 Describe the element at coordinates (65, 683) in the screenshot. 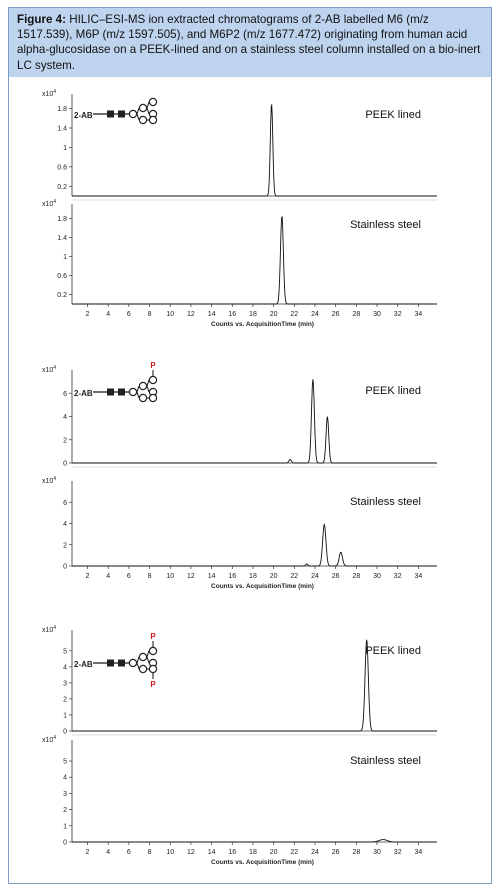

I see `y-tick-label: 3` at that location.